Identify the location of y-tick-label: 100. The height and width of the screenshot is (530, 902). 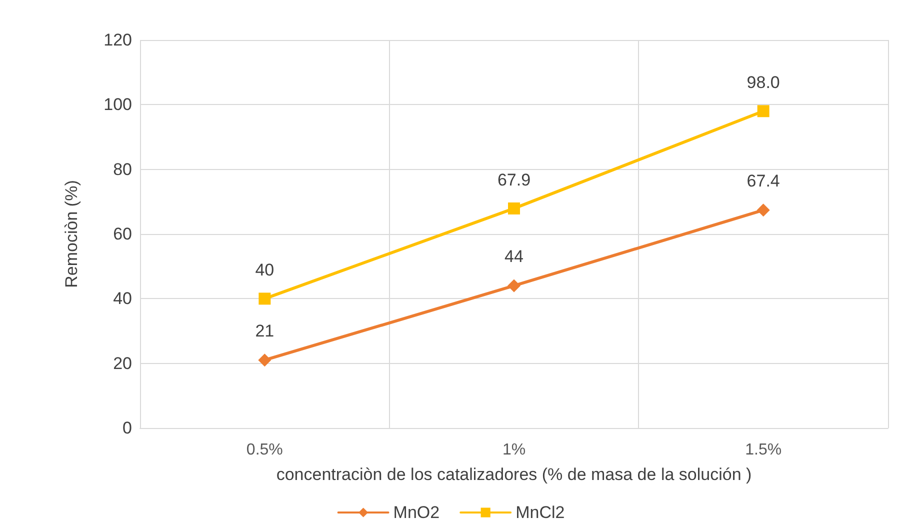
(118, 104).